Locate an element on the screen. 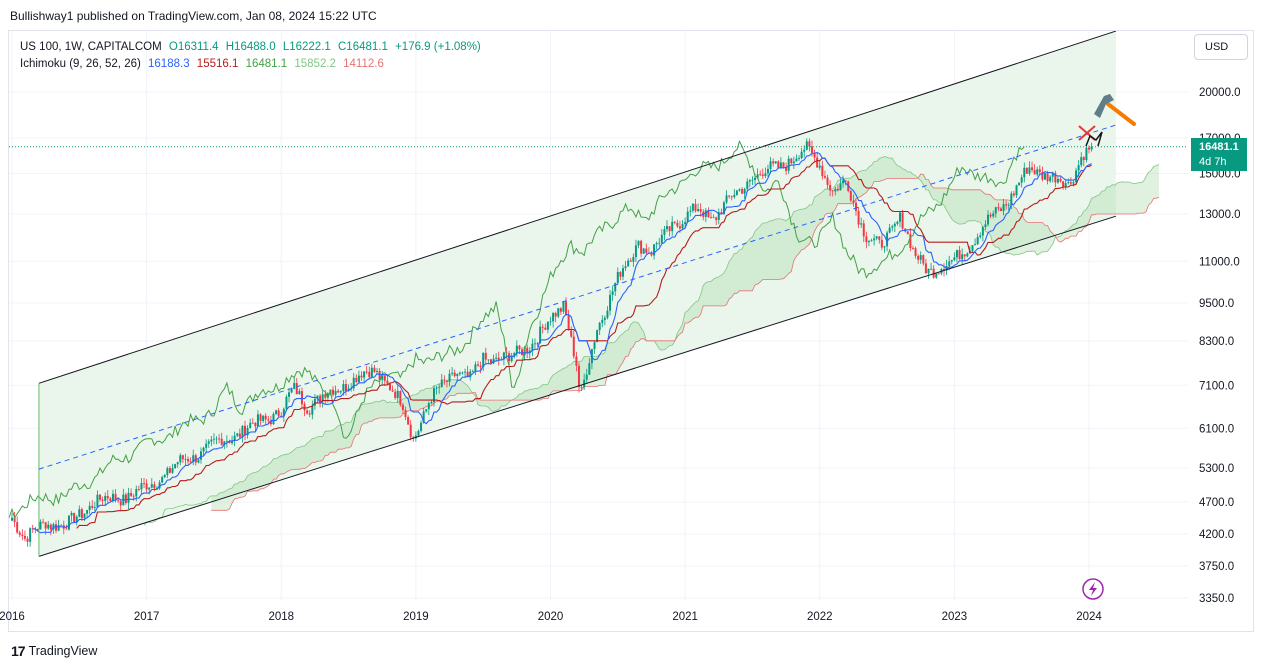 The image size is (1264, 669). legend-symbol: US 100, 1W, CAPITALCOM is located at coordinates (91, 47).